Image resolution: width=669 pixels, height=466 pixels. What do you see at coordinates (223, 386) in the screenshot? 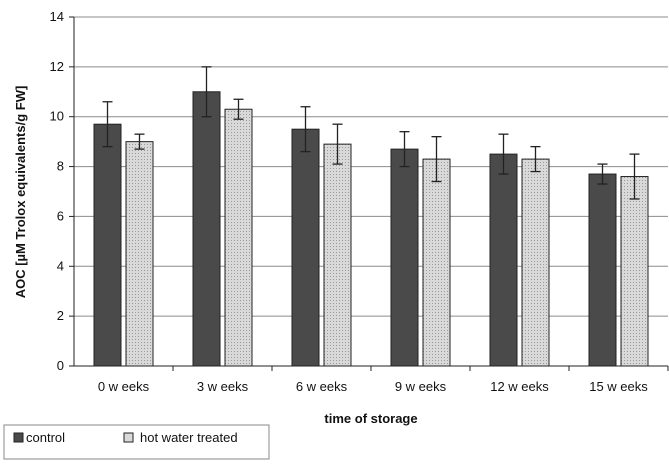
I see `x-tick-label: 3 w eeks` at bounding box center [223, 386].